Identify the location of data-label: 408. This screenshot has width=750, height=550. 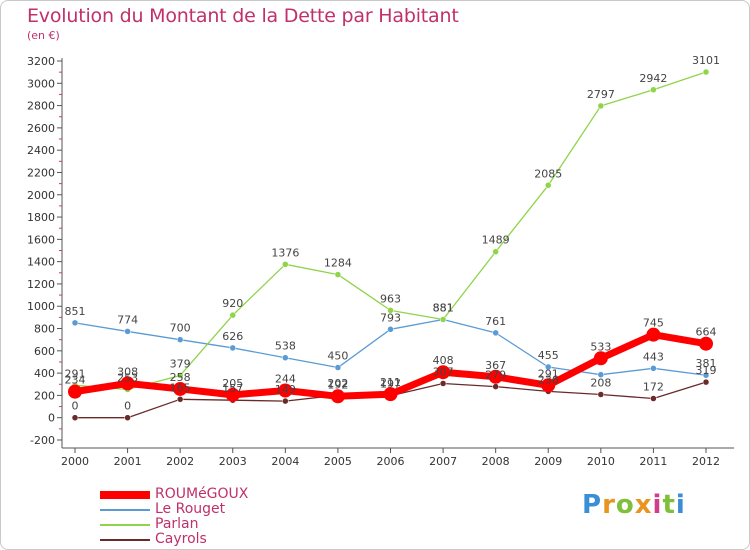
(443, 360).